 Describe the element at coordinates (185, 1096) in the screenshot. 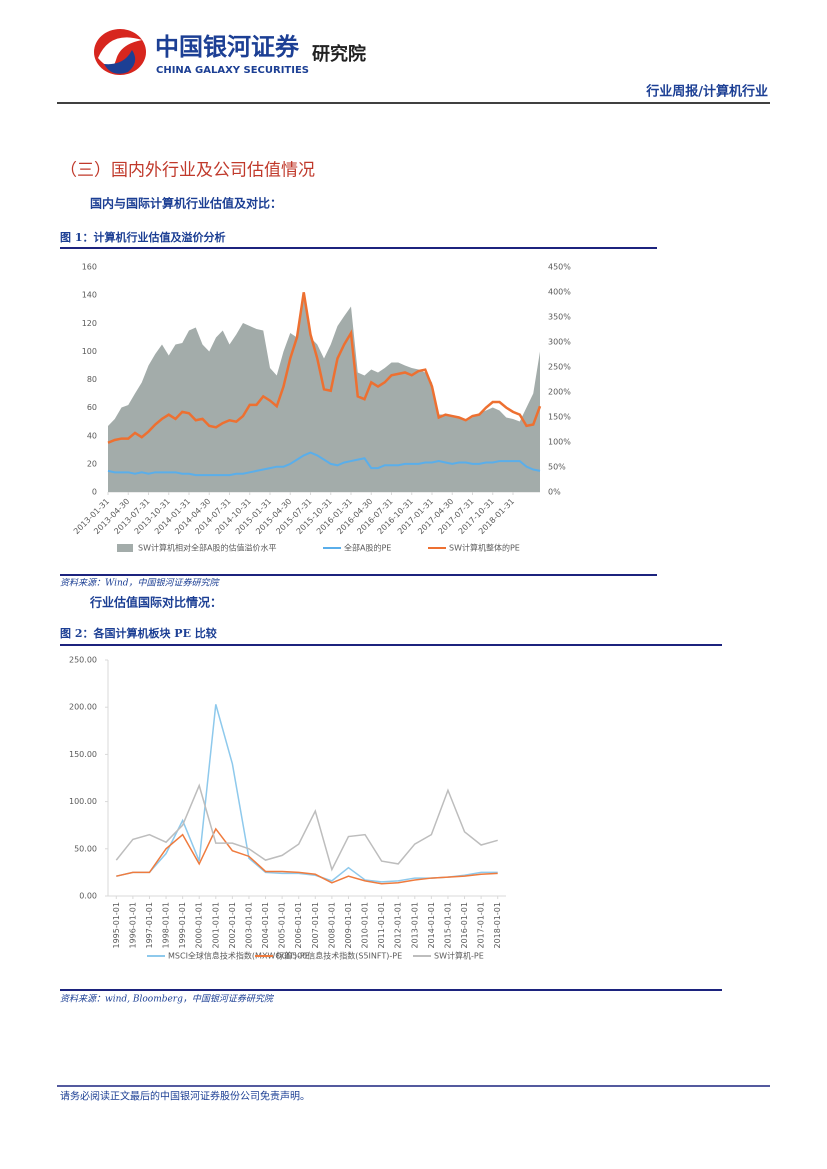

I see `footer: 请务必阅读正文最后的中国银河证券股份公司免责声明。` at that location.